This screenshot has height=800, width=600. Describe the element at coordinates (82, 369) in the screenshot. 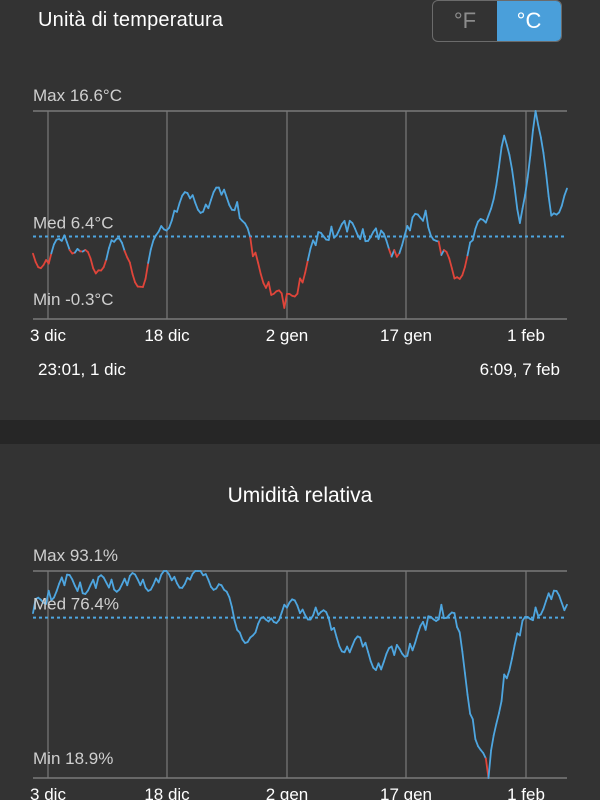

I see `range-start-label: 23:01, 1 dic` at that location.